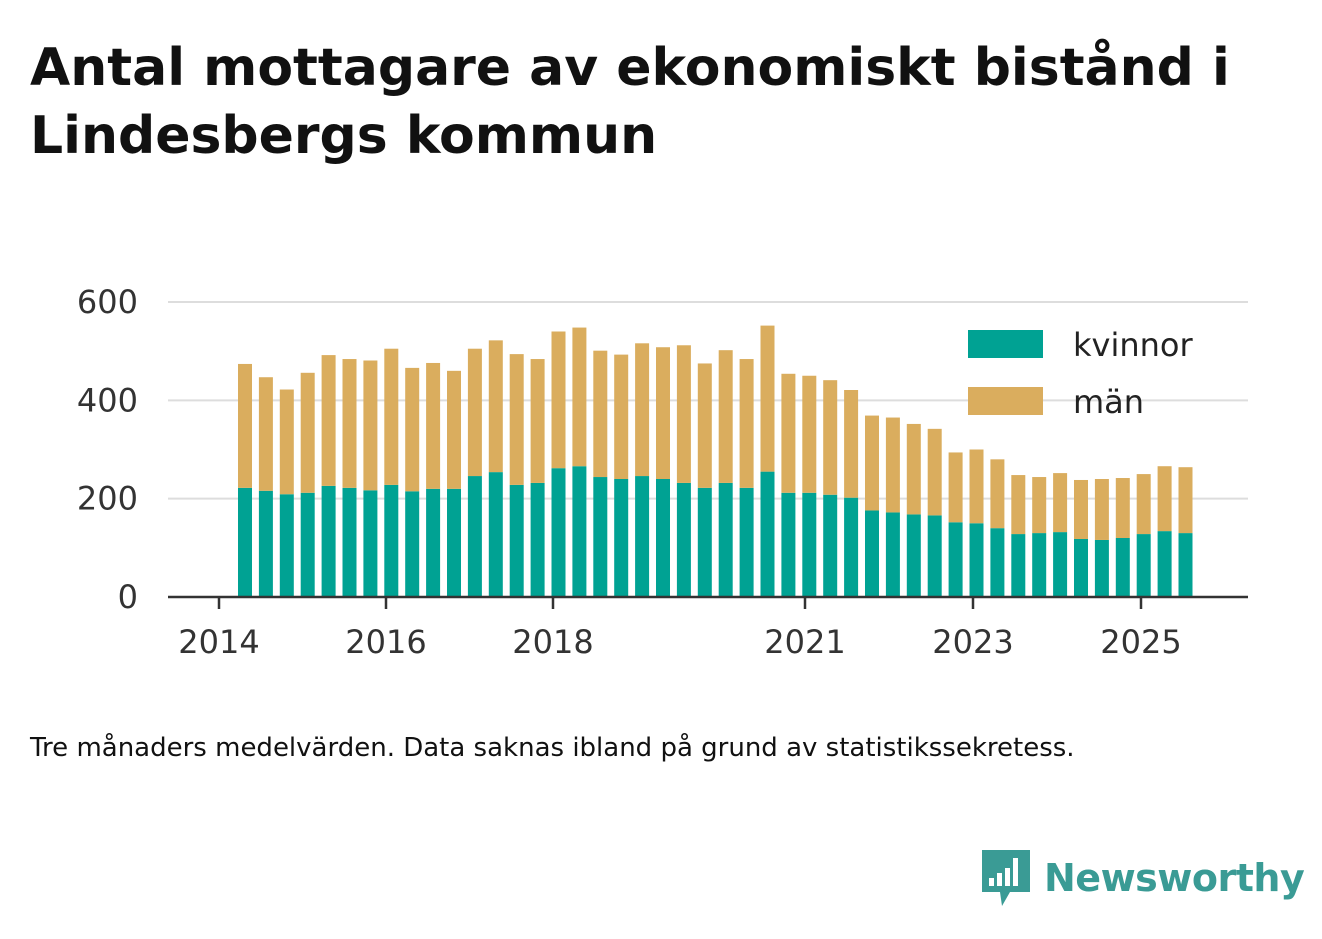  Describe the element at coordinates (107, 302) in the screenshot. I see `y-tick-label: 600` at that location.